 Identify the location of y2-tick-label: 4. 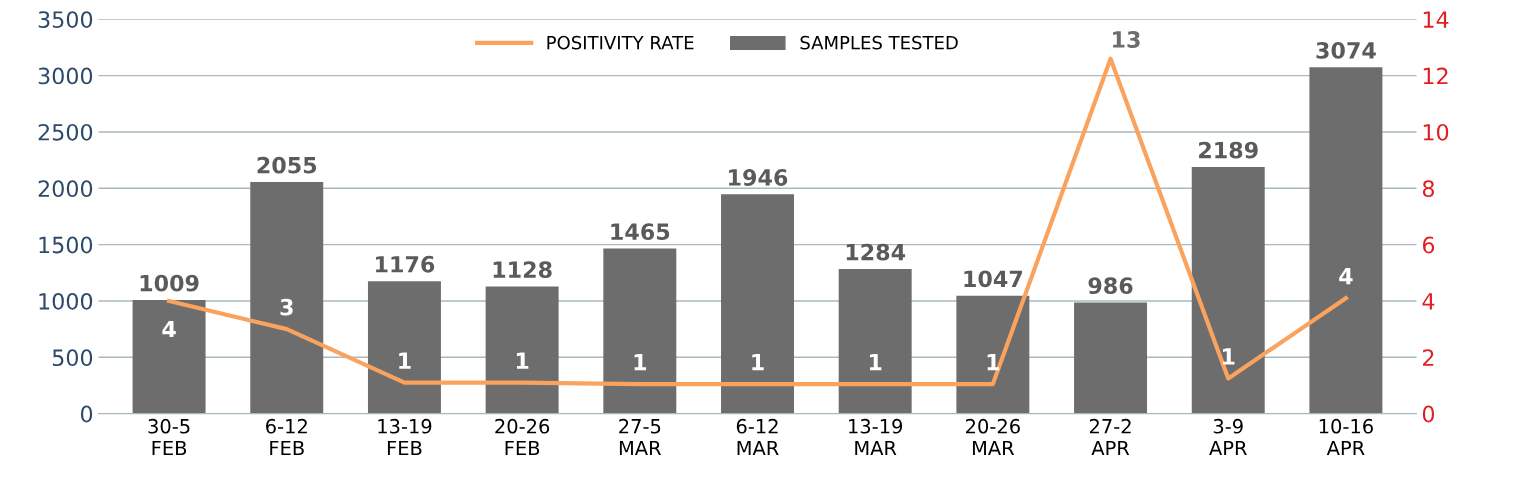
(1428, 301).